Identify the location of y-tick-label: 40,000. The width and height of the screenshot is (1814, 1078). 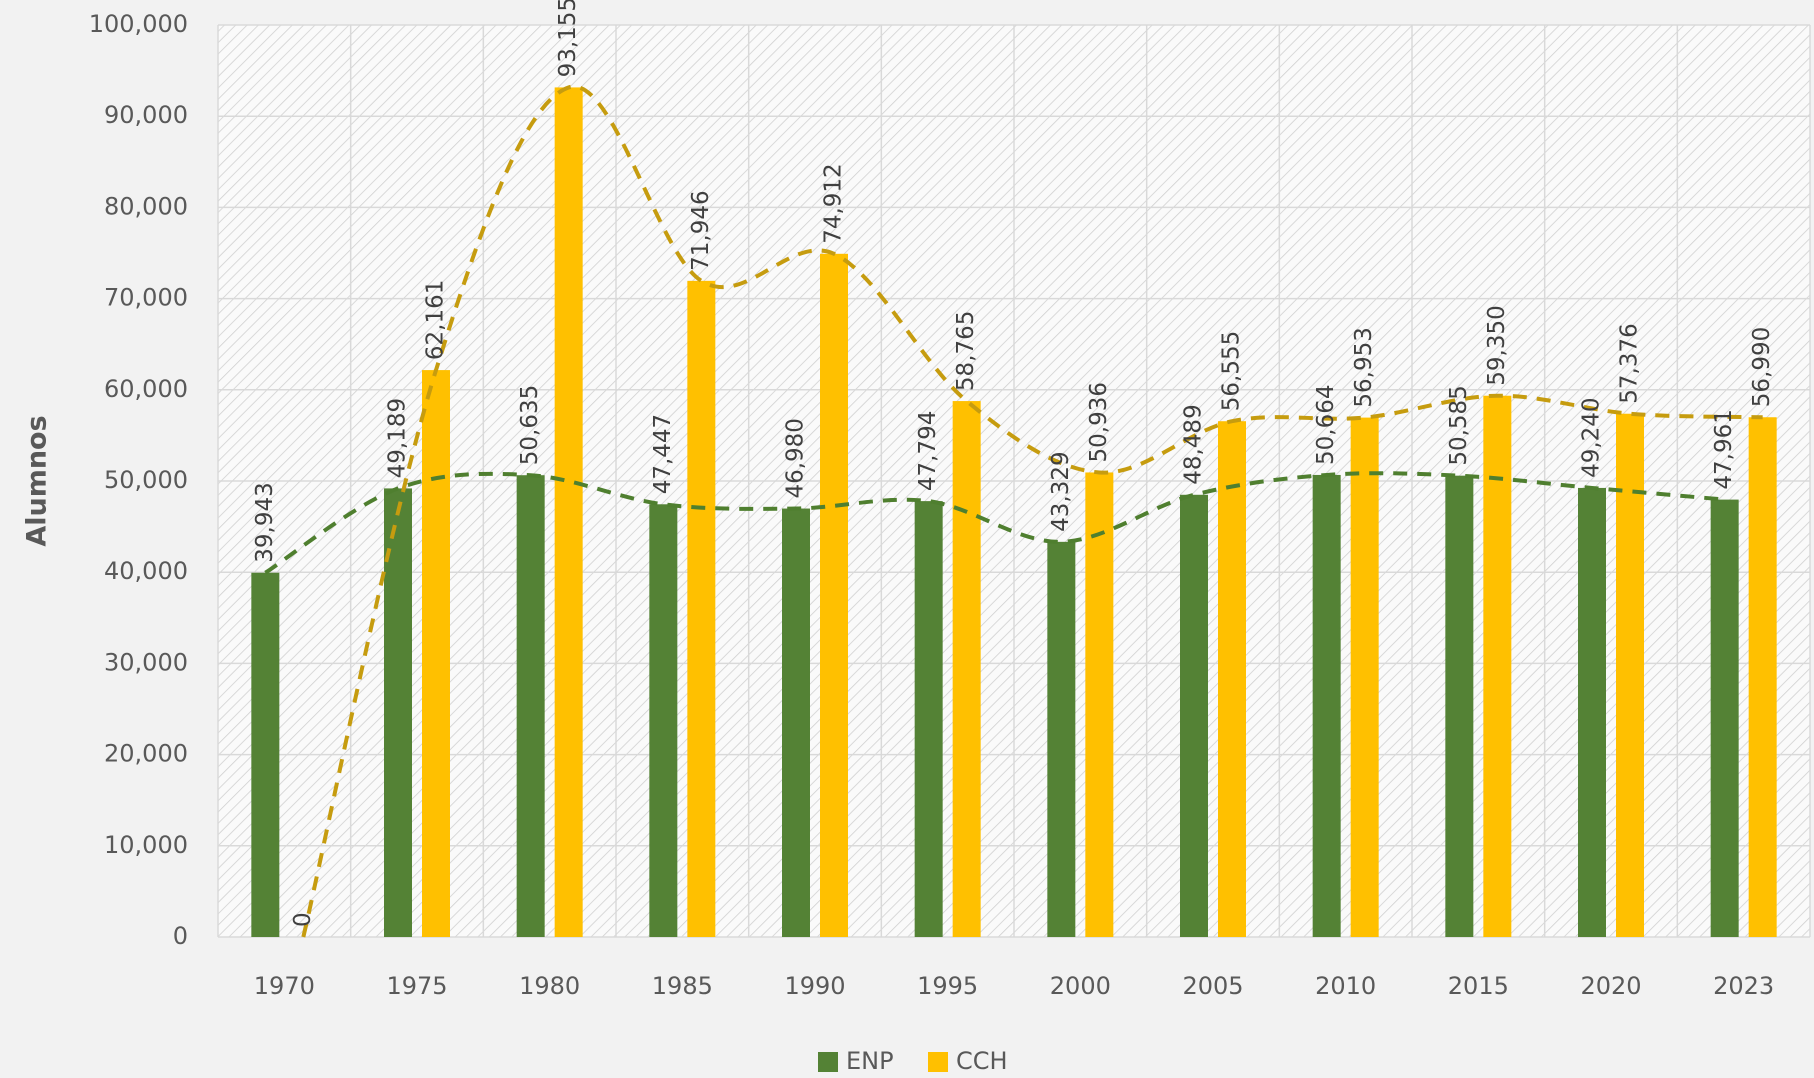
(146, 571).